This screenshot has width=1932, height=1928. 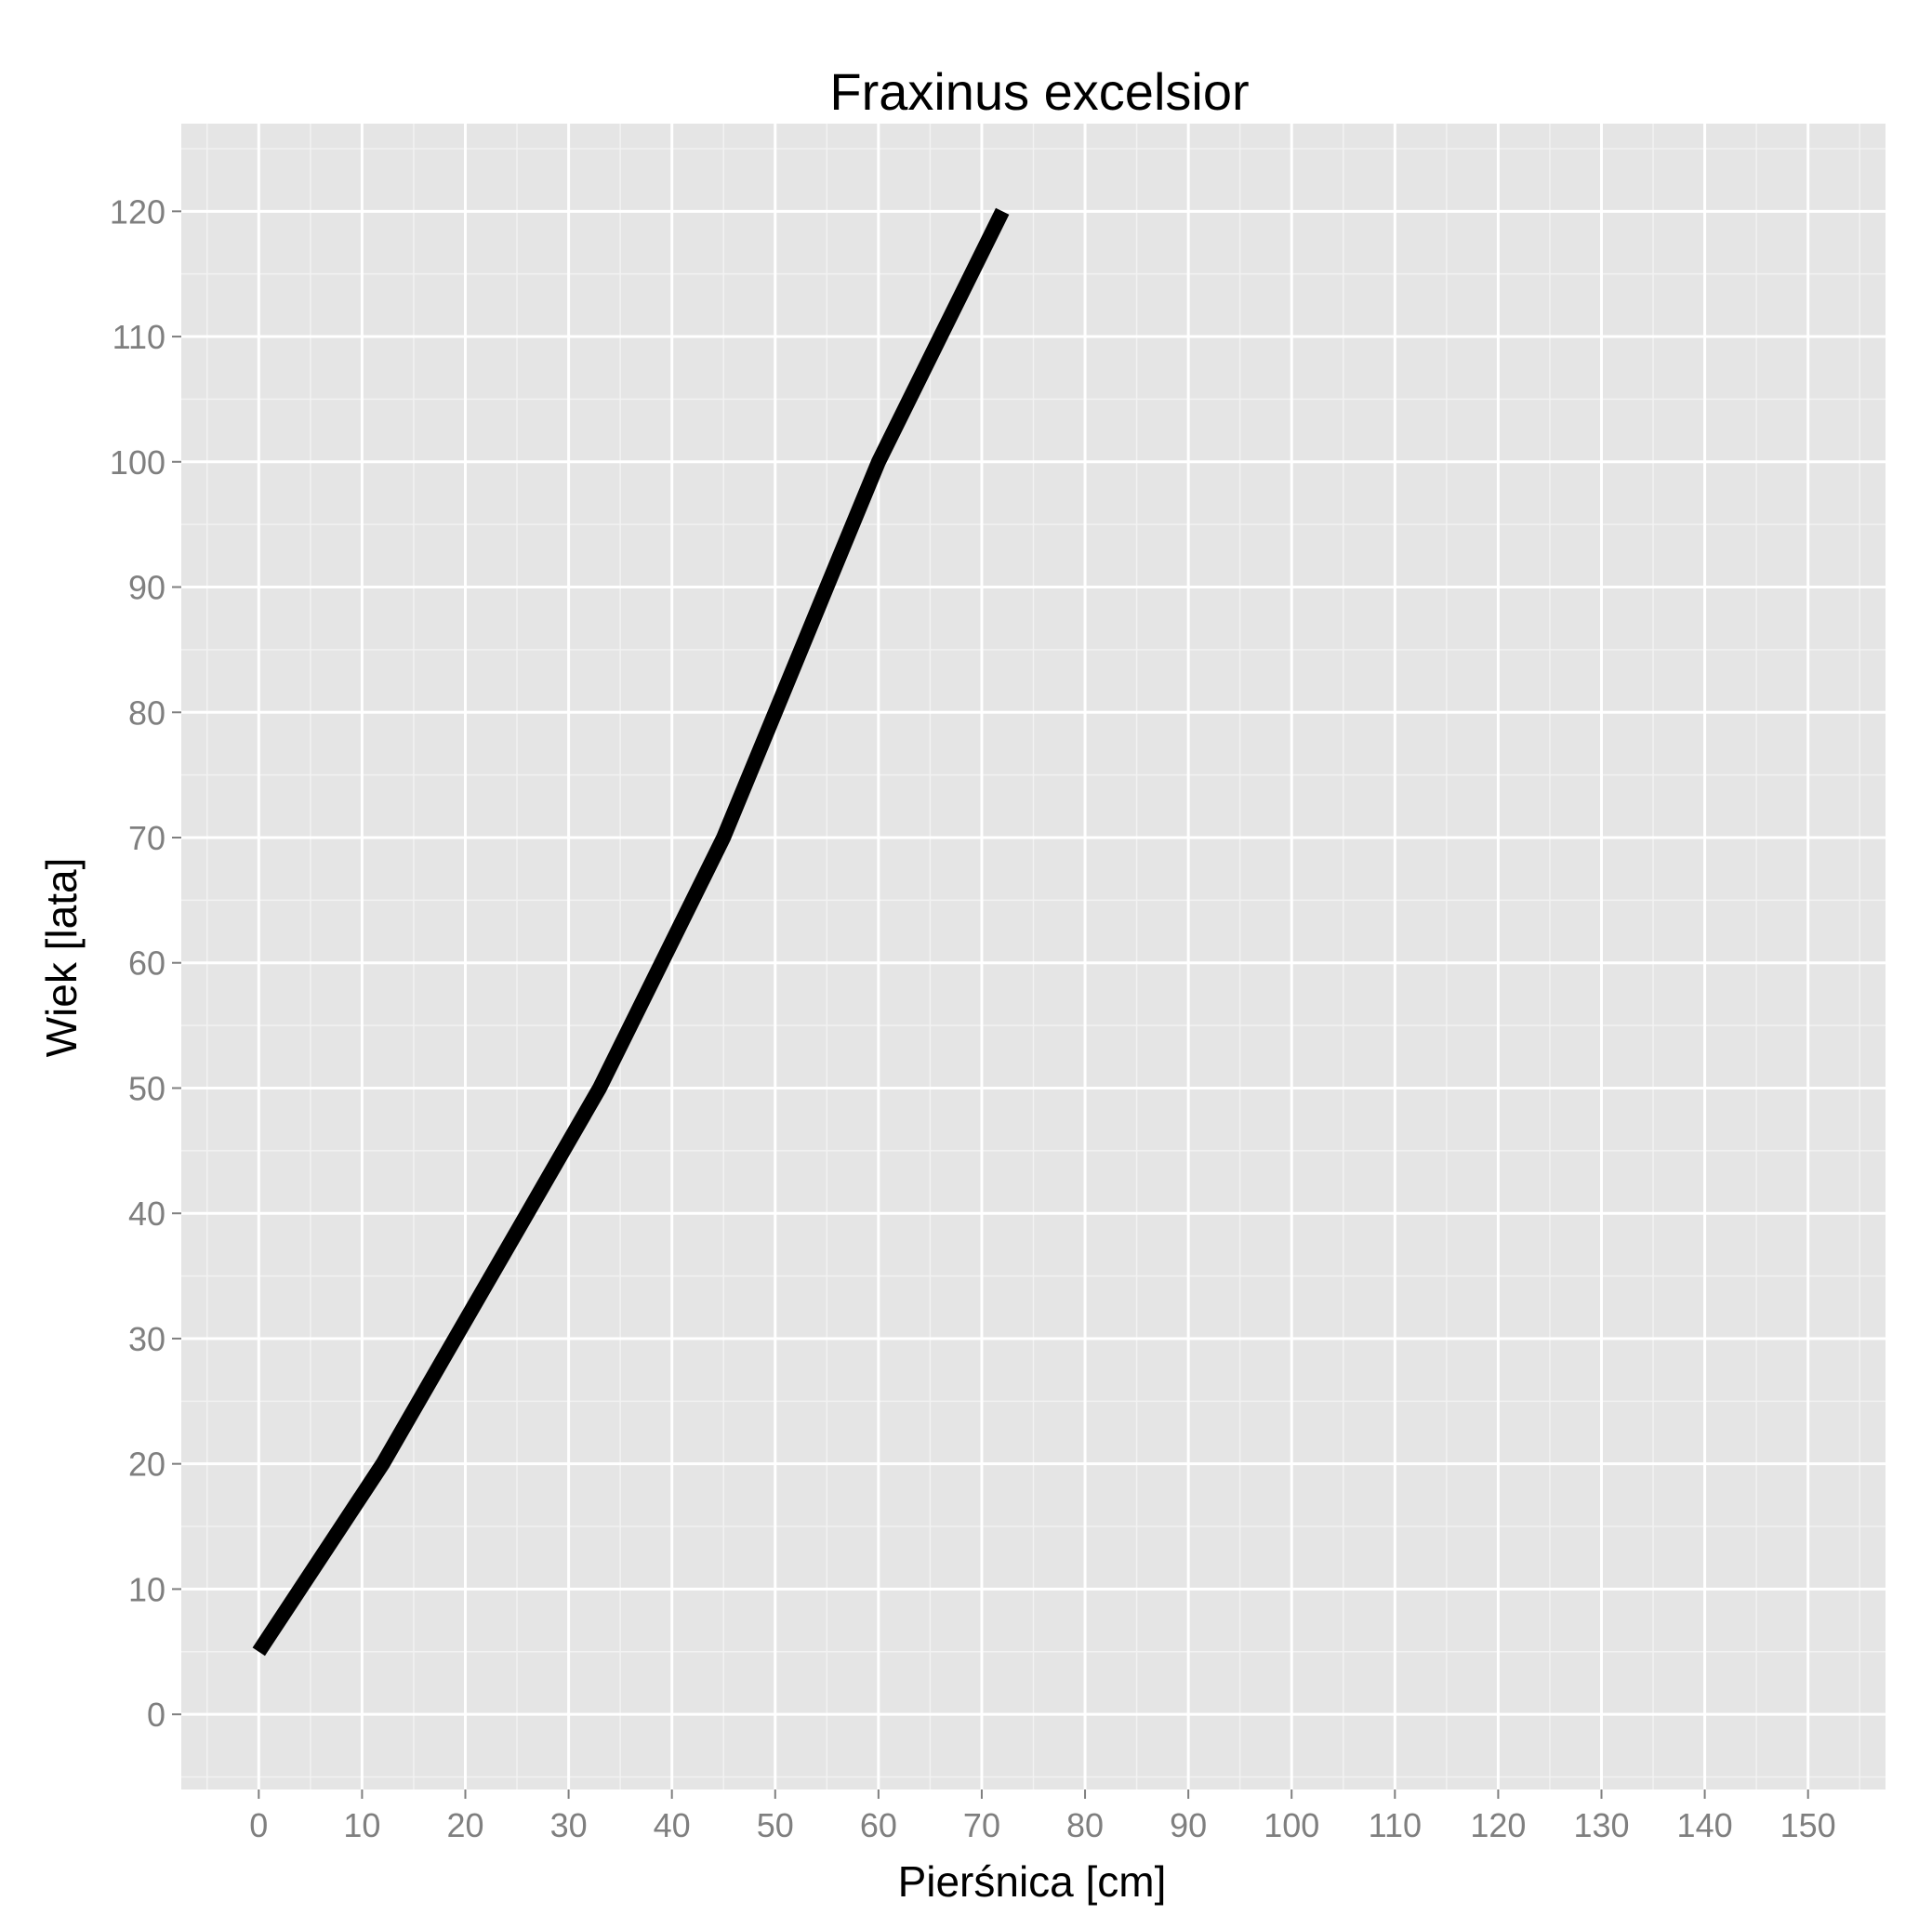 What do you see at coordinates (259, 1825) in the screenshot?
I see `x-tick-label: 0` at bounding box center [259, 1825].